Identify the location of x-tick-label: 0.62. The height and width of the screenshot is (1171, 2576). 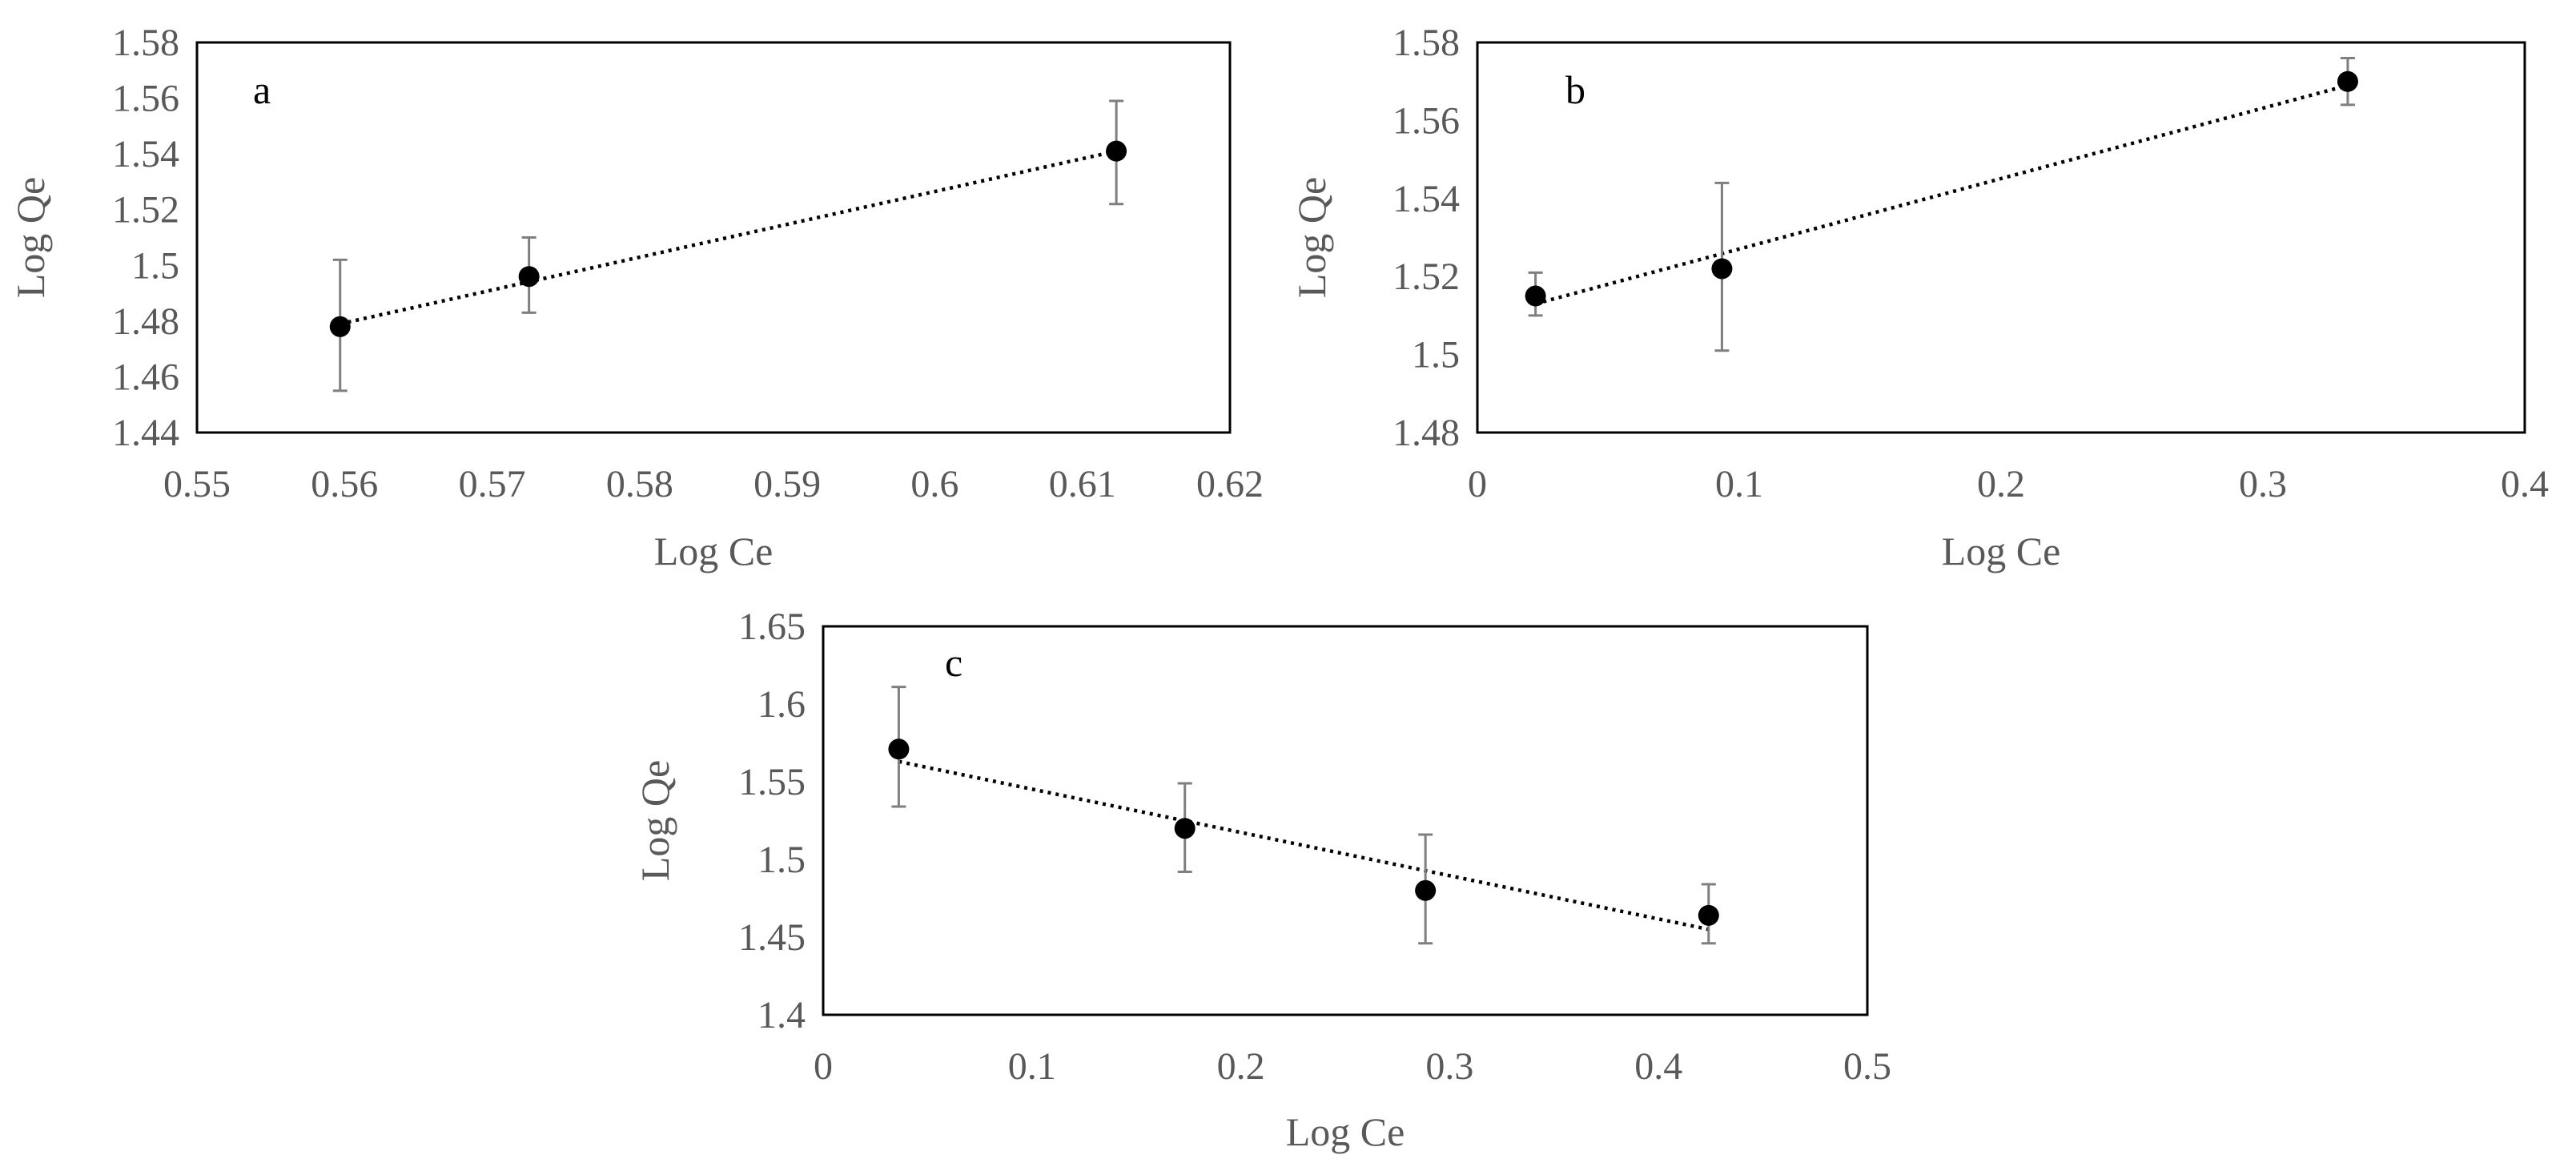
(1230, 484).